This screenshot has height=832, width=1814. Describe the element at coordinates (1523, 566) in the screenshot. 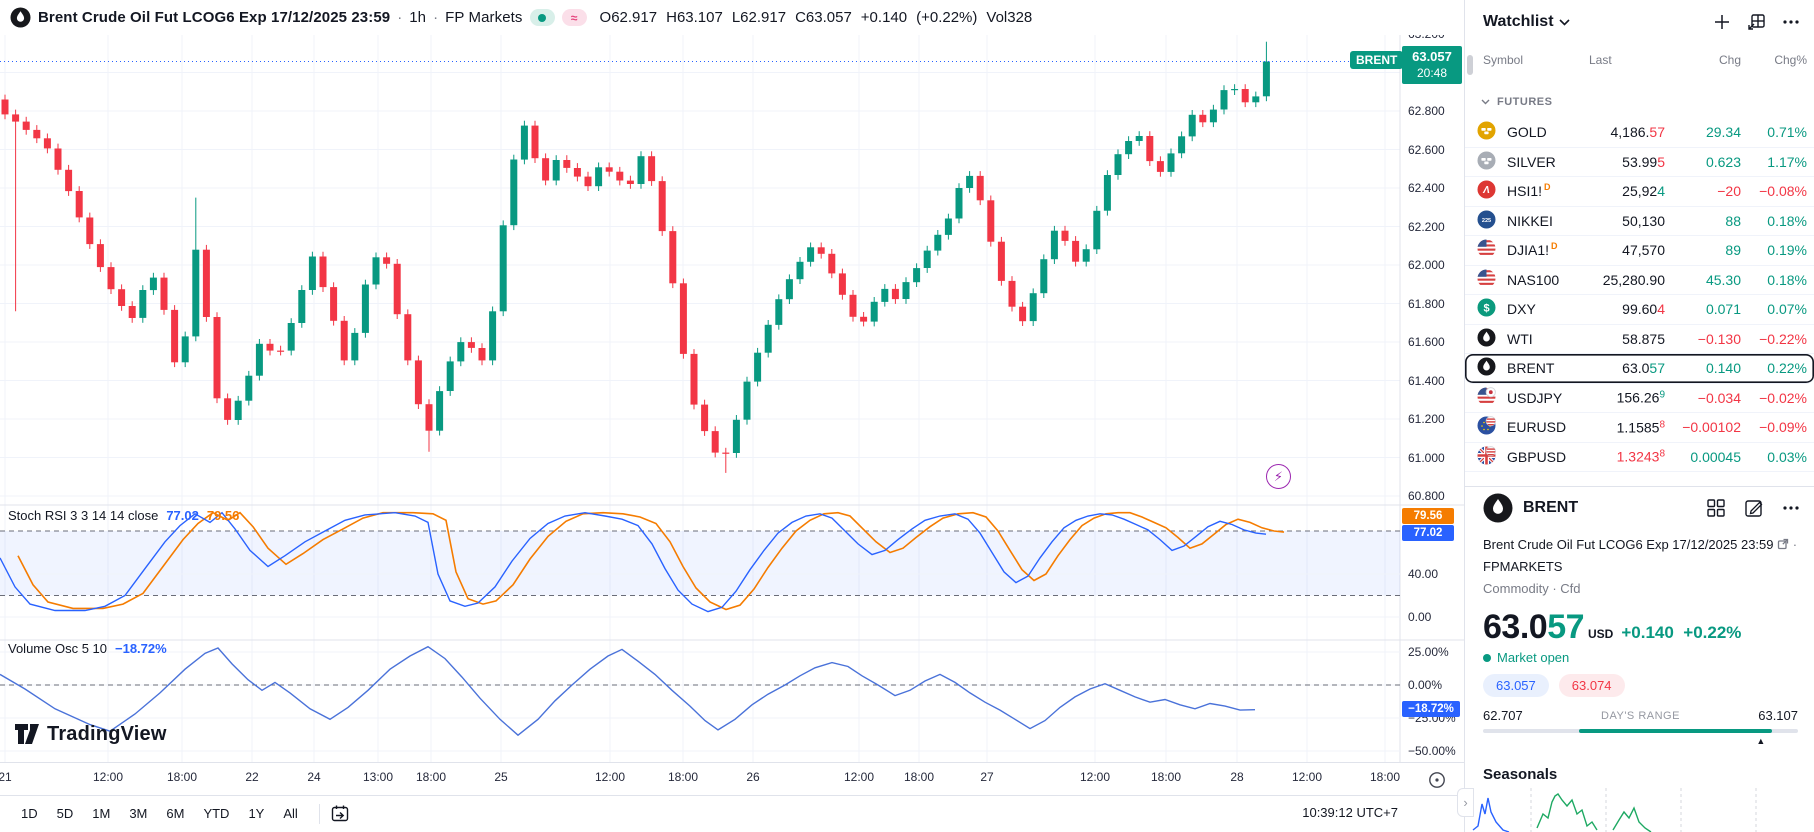

I see `exchange-name: FPMARKETS` at that location.